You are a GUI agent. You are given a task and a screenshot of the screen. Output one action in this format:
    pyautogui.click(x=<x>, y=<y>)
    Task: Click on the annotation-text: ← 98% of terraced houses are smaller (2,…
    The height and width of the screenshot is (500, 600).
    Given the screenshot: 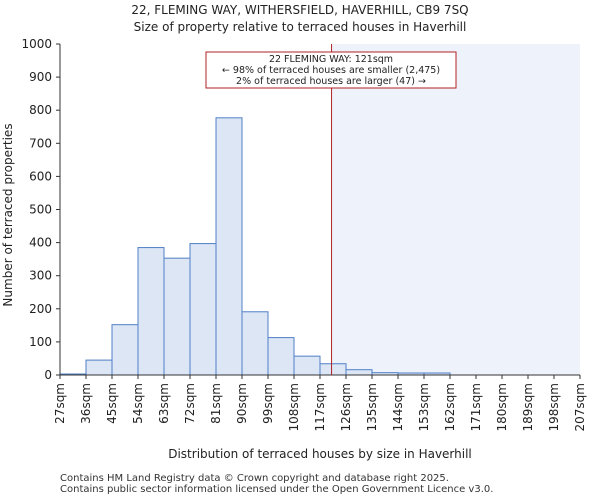 What is the action you would take?
    pyautogui.click(x=331, y=70)
    